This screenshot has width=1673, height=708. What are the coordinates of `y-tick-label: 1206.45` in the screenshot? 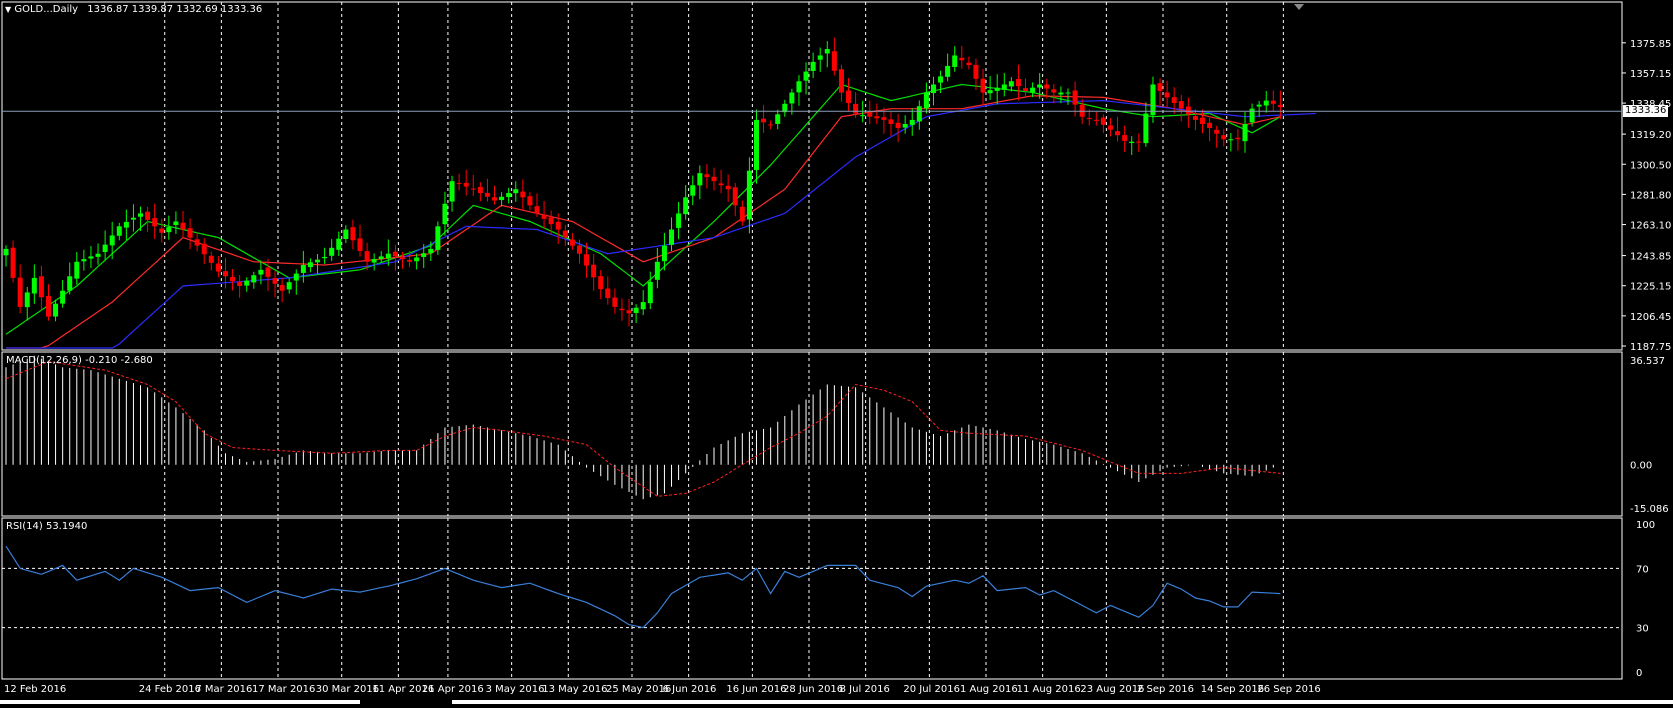 It's located at (1650, 317).